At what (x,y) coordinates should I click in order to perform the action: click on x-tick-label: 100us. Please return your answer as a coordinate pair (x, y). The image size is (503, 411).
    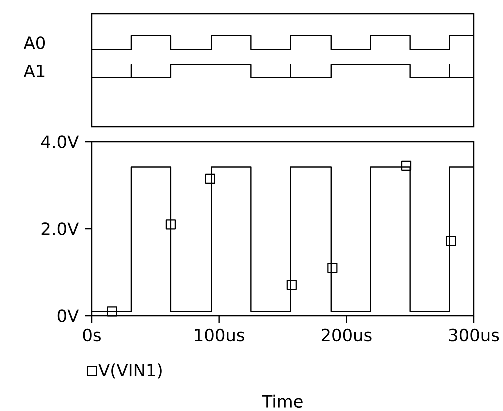
    Looking at the image, I should click on (219, 335).